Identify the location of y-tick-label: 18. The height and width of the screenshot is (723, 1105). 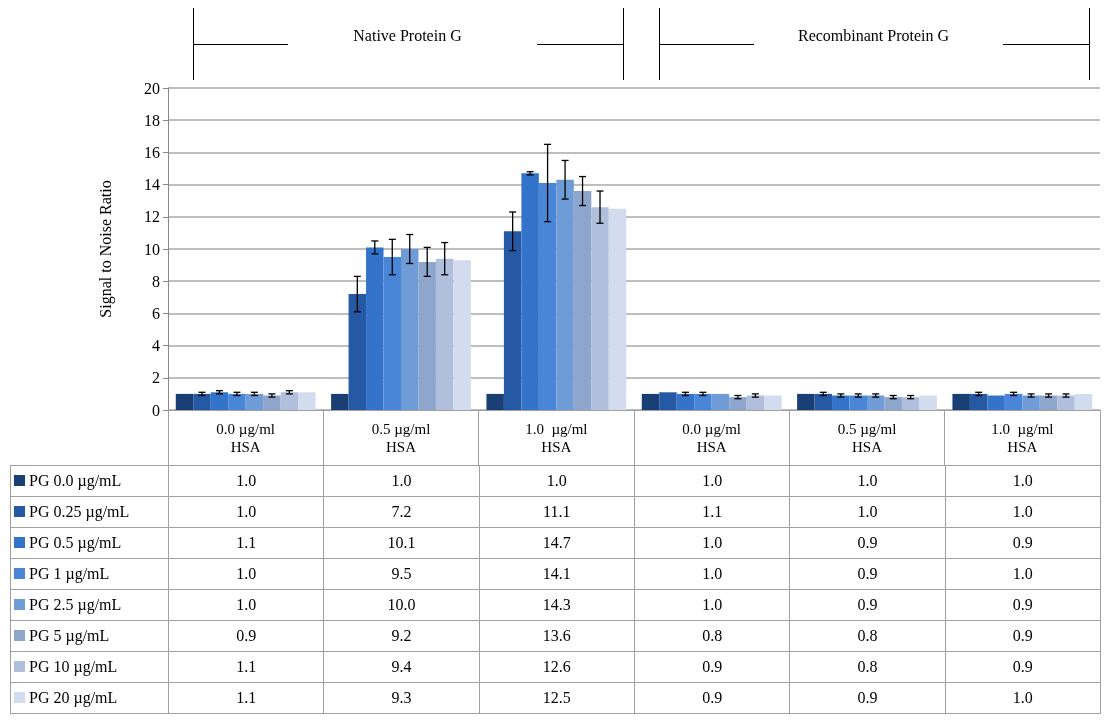
(152, 120).